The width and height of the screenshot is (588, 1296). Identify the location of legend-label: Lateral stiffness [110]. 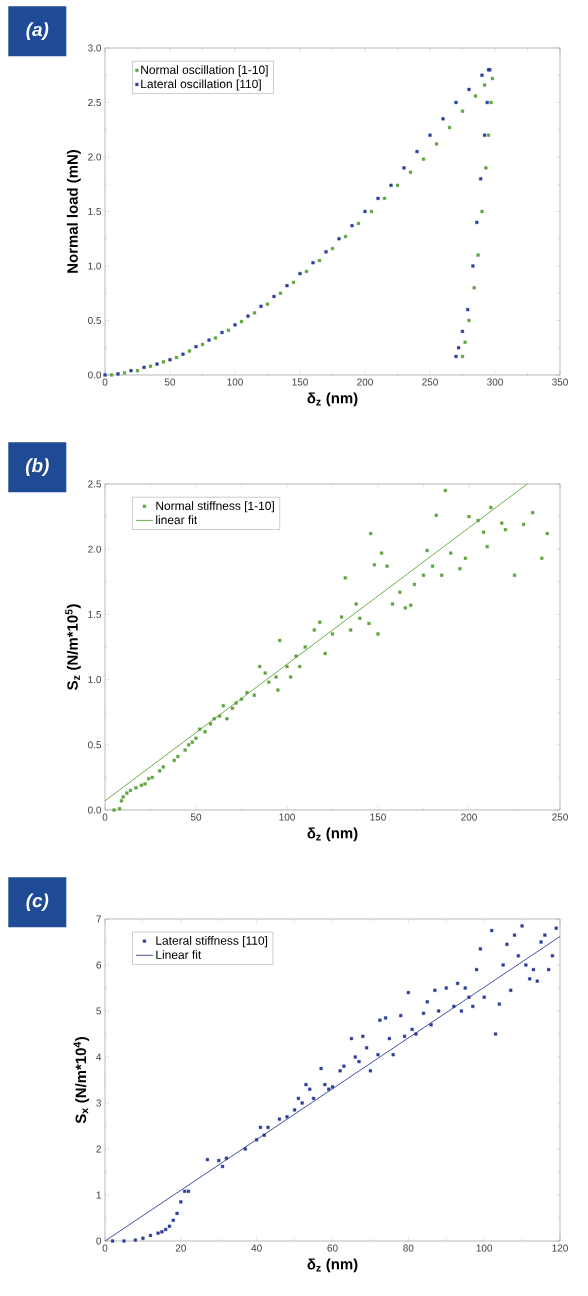
(212, 942).